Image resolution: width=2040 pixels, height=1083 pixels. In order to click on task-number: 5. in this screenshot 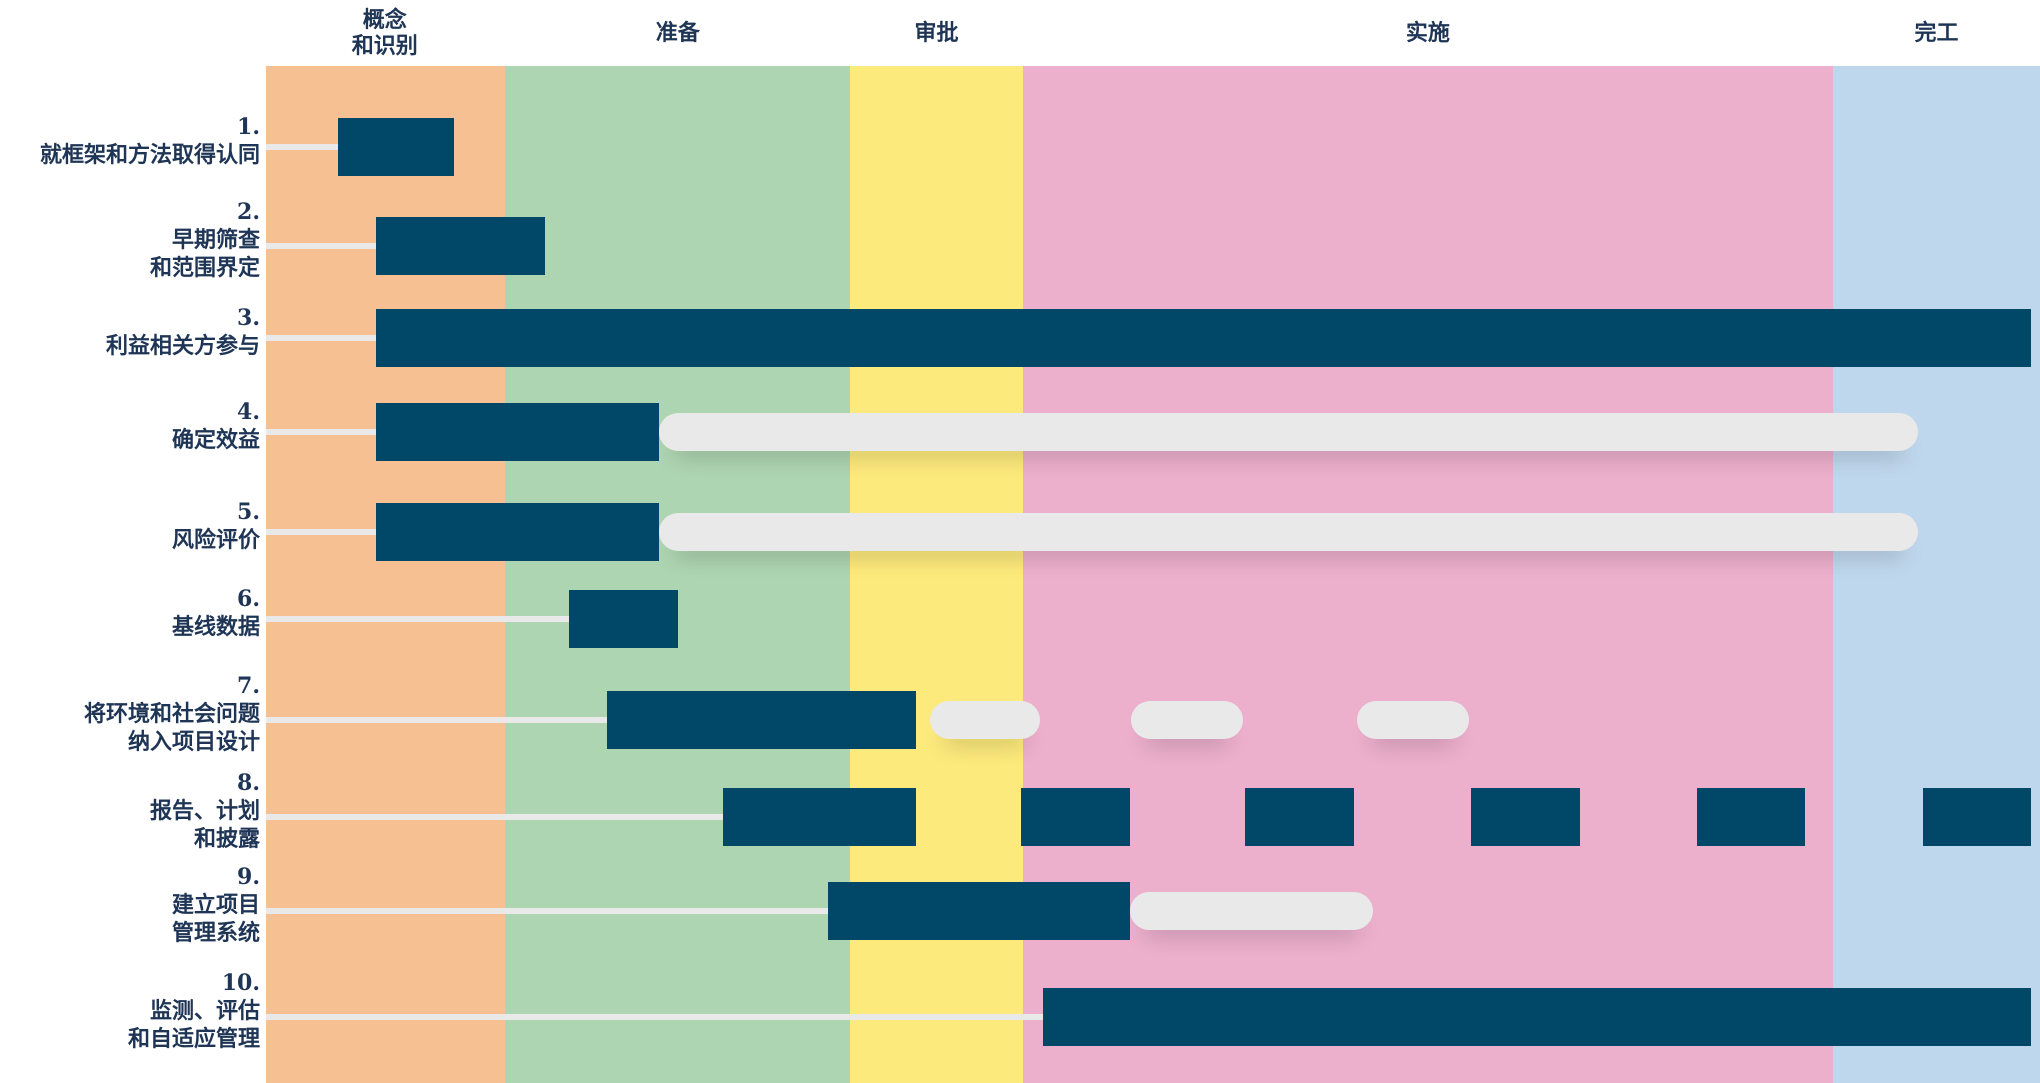, I will do `click(248, 512)`.